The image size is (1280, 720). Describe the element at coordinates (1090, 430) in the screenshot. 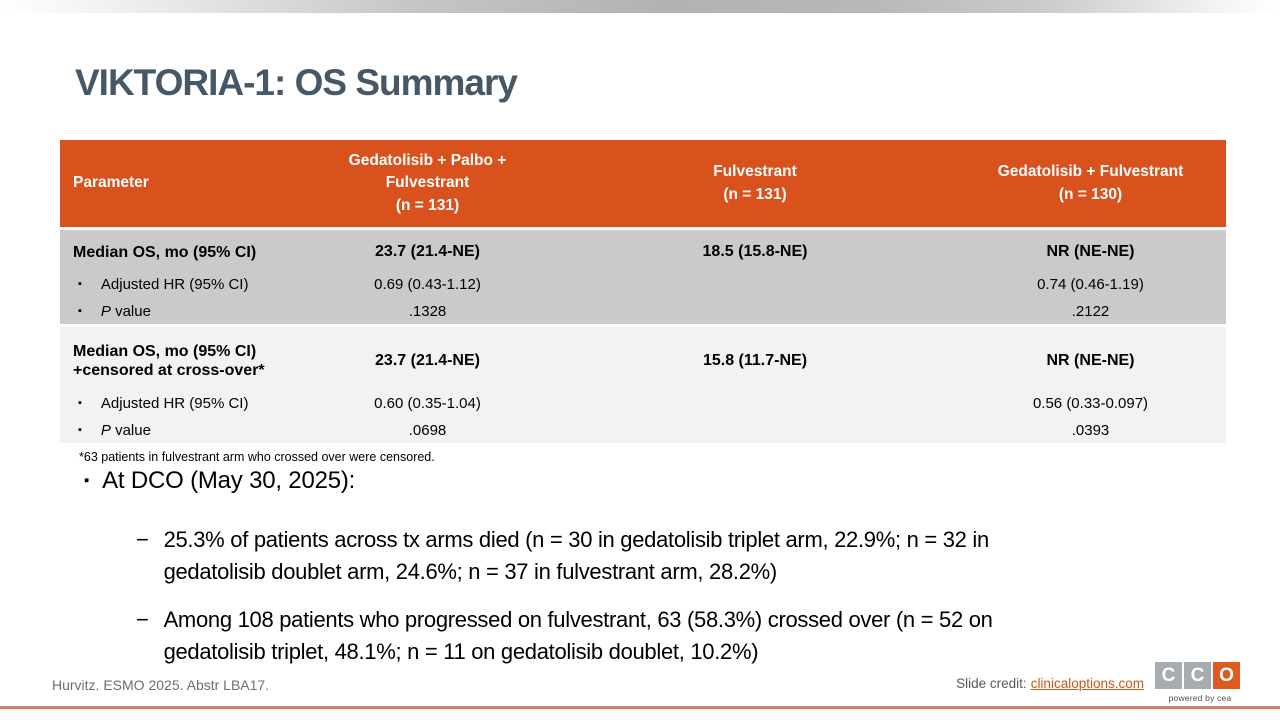

I see `p-value-doublet: .0393` at that location.